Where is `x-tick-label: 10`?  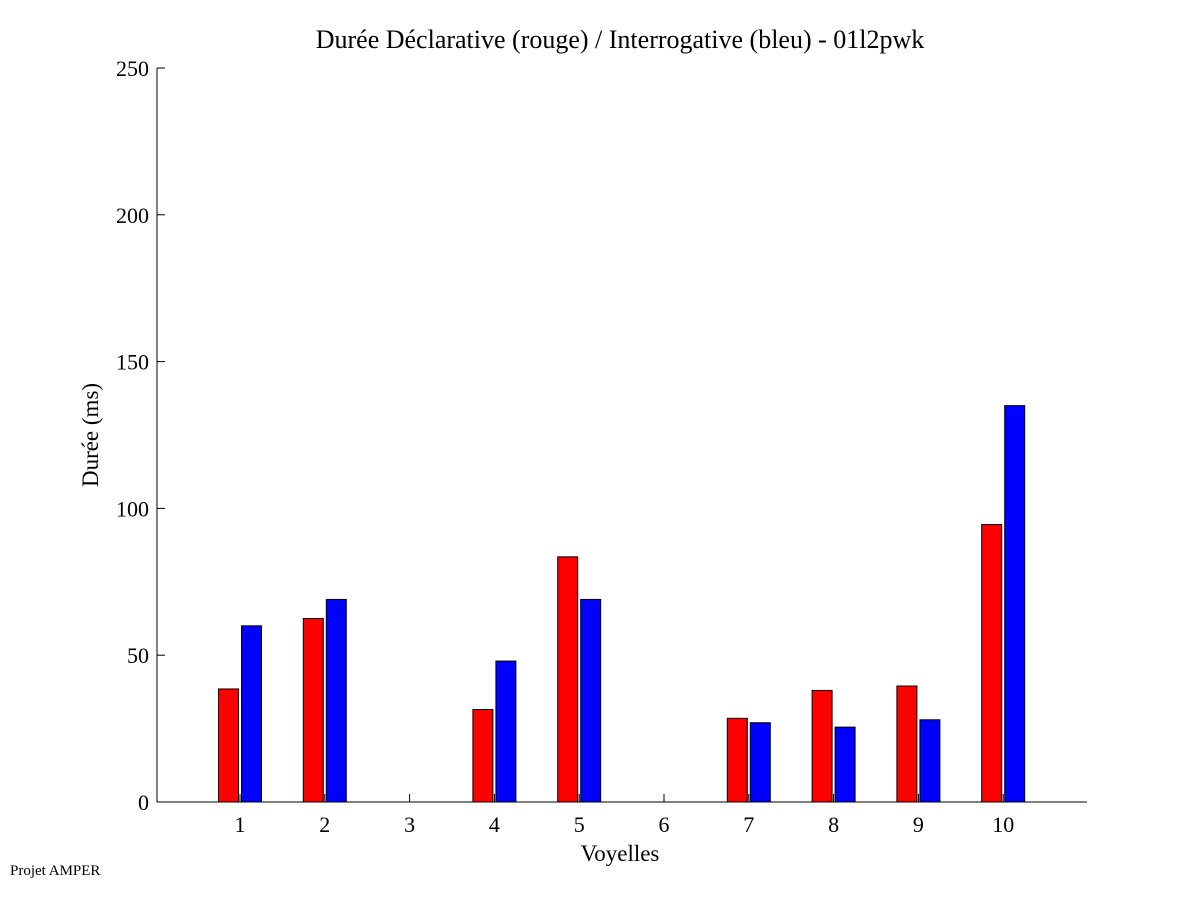 x-tick-label: 10 is located at coordinates (1003, 824).